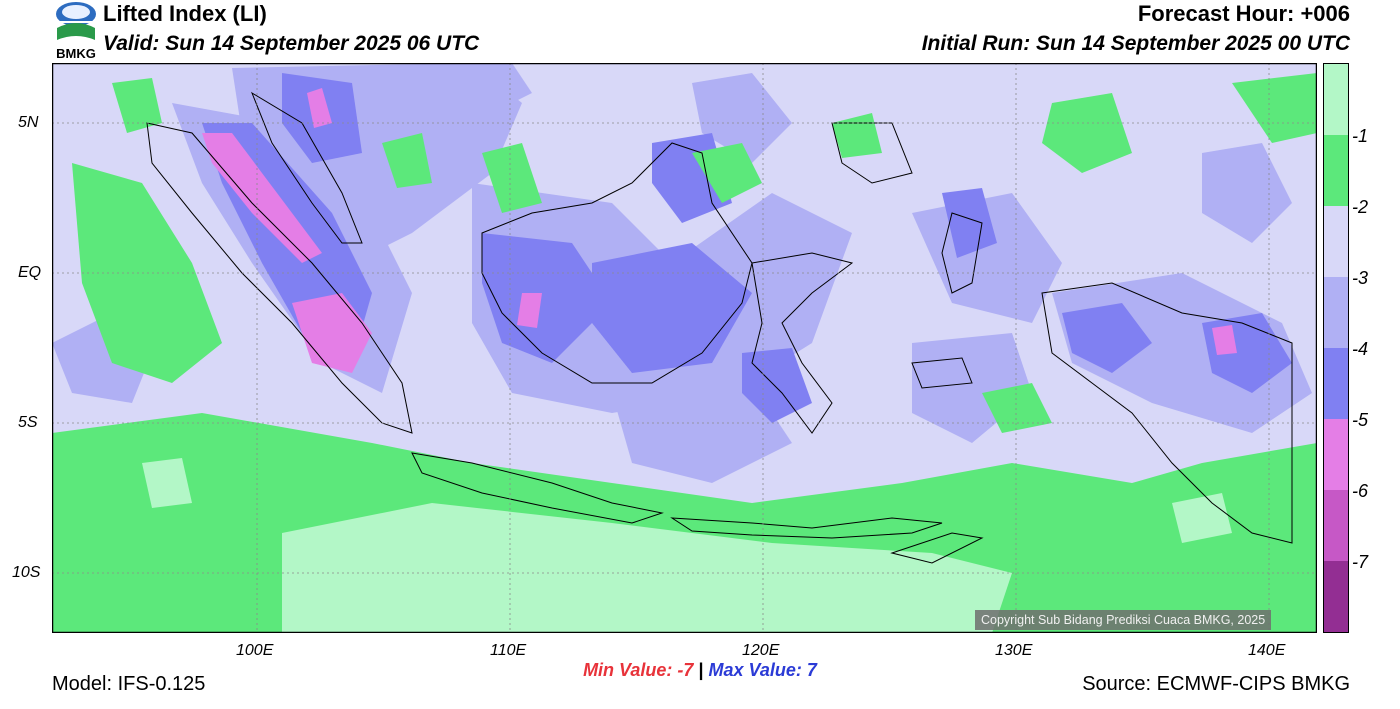 The height and width of the screenshot is (709, 1400). Describe the element at coordinates (76, 53) in the screenshot. I see `bmkg-logo-text: BMKG` at that location.